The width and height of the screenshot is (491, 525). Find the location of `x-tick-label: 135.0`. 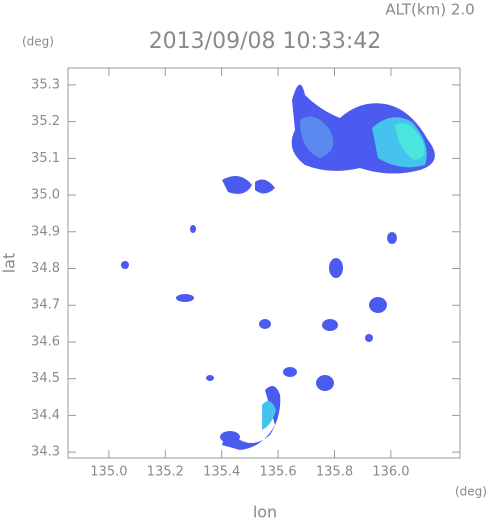

x-tick-label: 135.0 is located at coordinates (108, 472).